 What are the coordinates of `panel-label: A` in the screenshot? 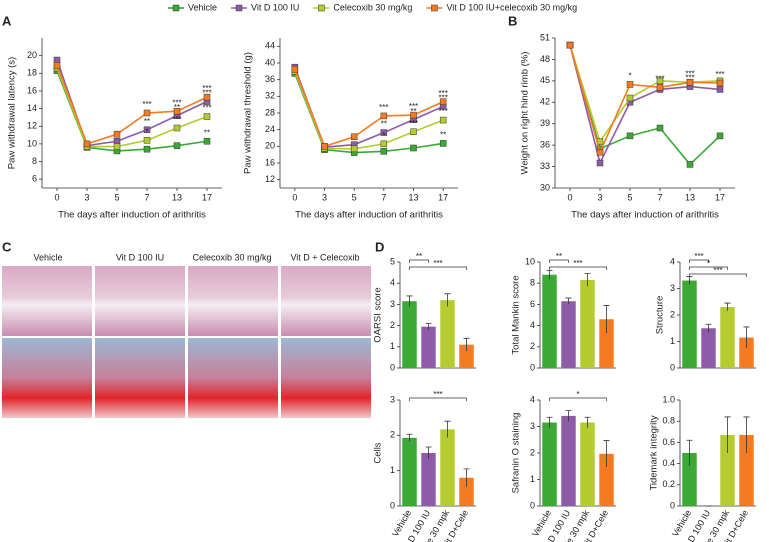 It's located at (7, 20).